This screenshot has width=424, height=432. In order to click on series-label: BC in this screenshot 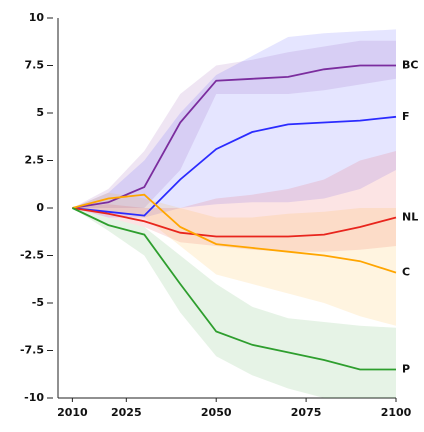, I will do `click(410, 65)`.